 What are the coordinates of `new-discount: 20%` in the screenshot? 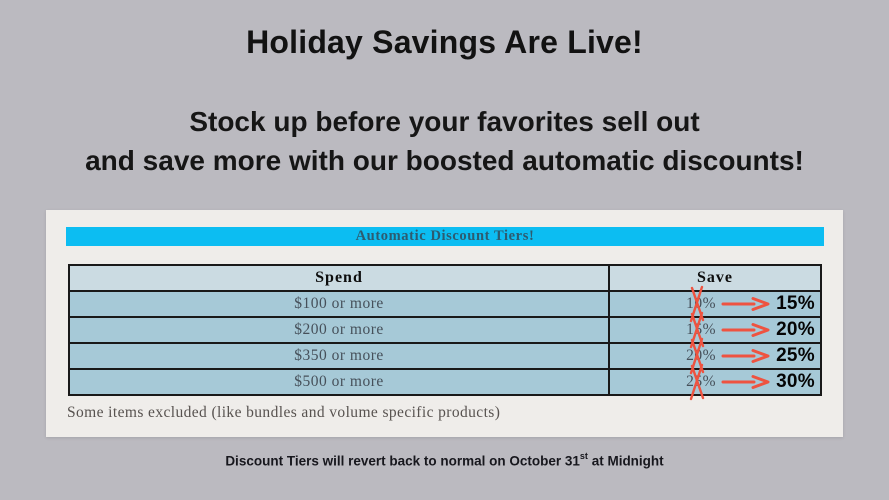 It's located at (795, 329).